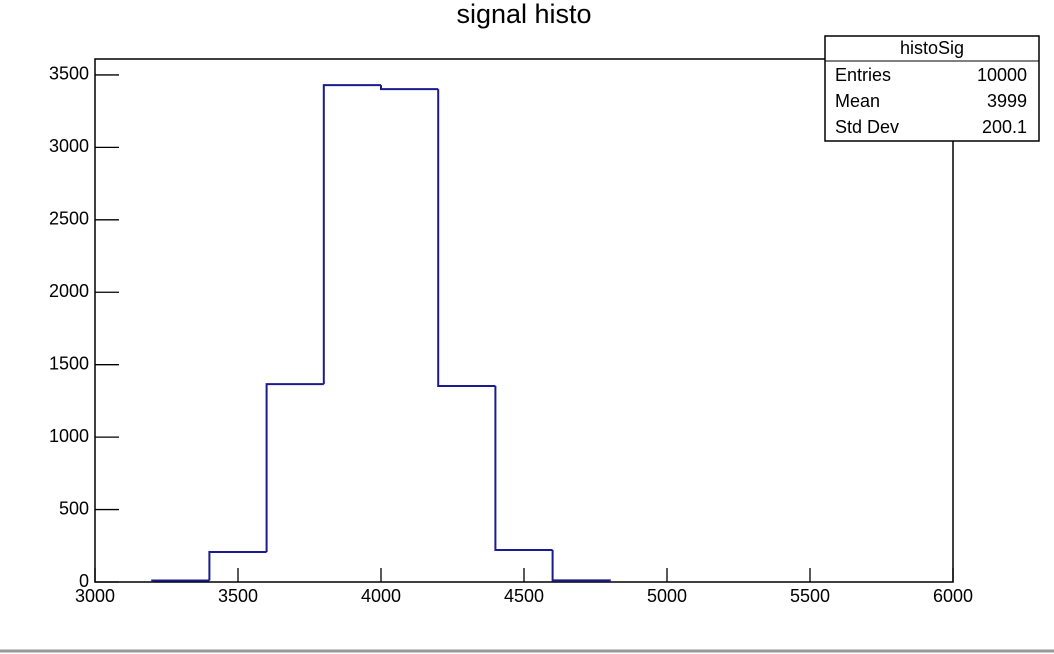  I want to click on stats-value: 10000, so click(1002, 75).